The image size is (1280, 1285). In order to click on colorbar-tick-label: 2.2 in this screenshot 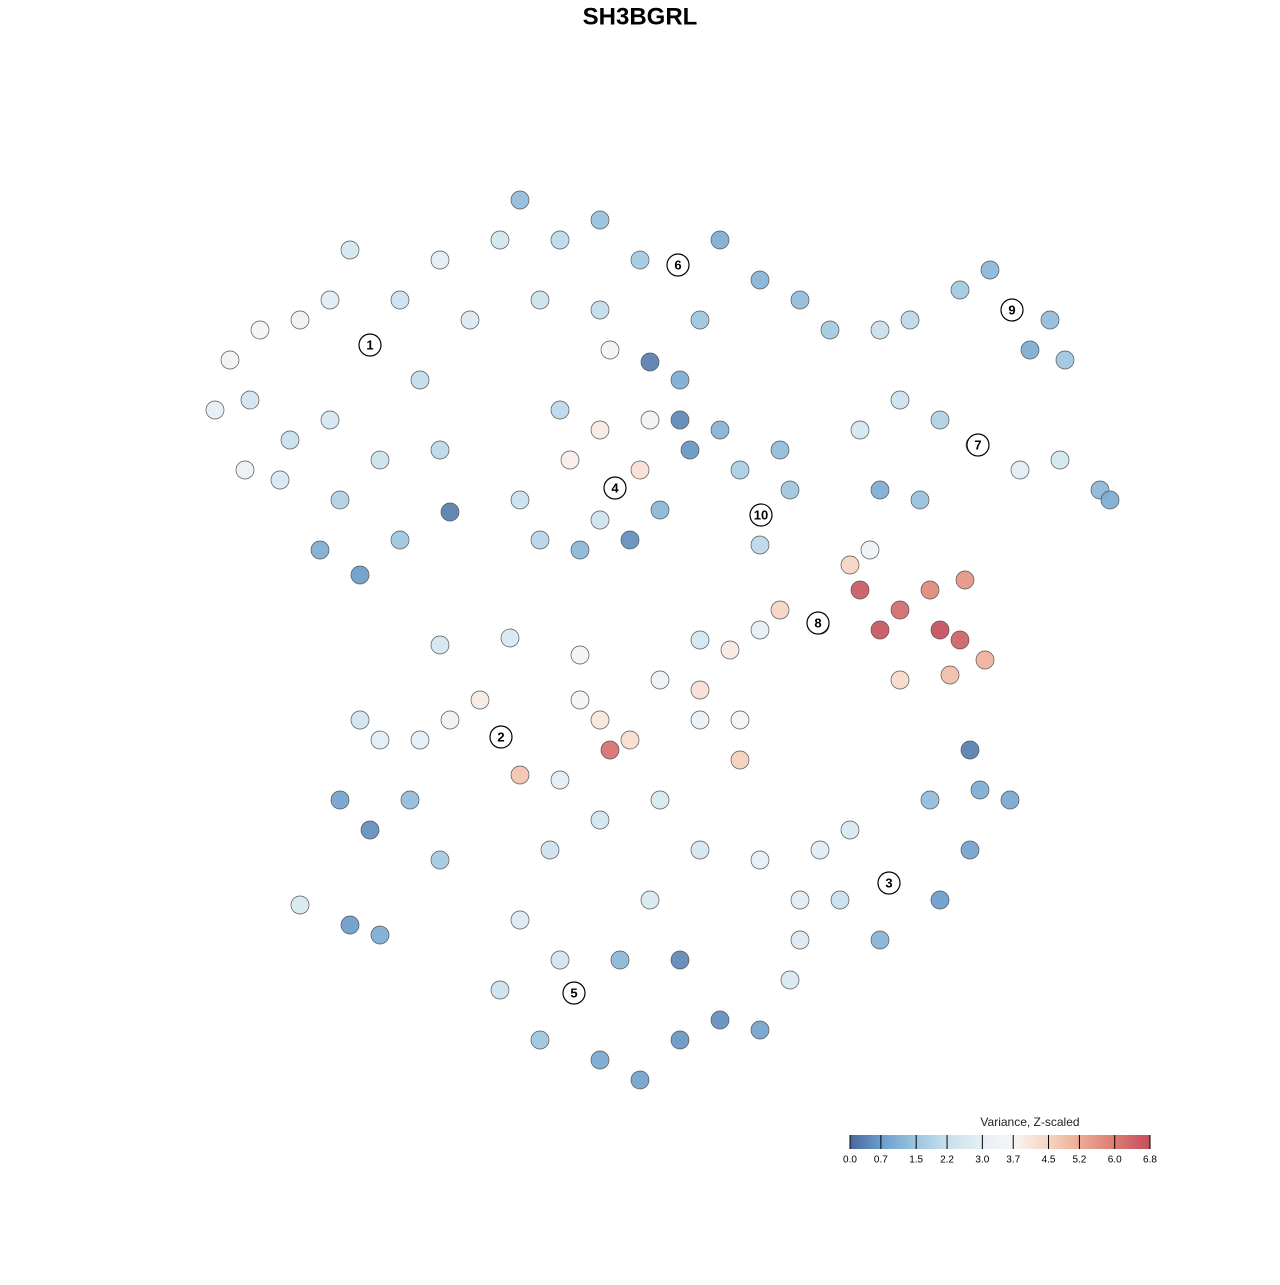, I will do `click(947, 1160)`.